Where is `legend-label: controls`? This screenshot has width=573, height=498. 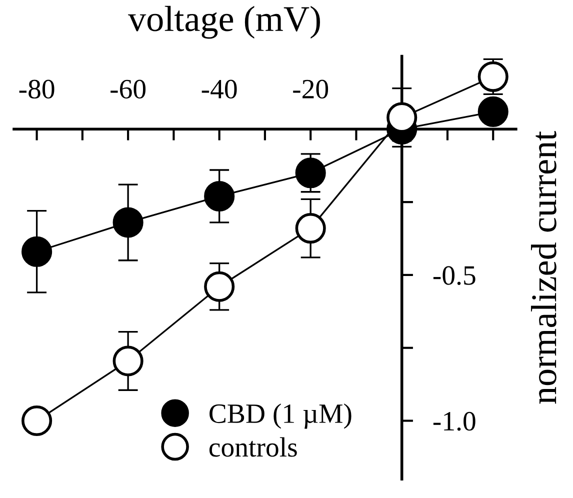
legend-label: controls is located at coordinates (253, 447).